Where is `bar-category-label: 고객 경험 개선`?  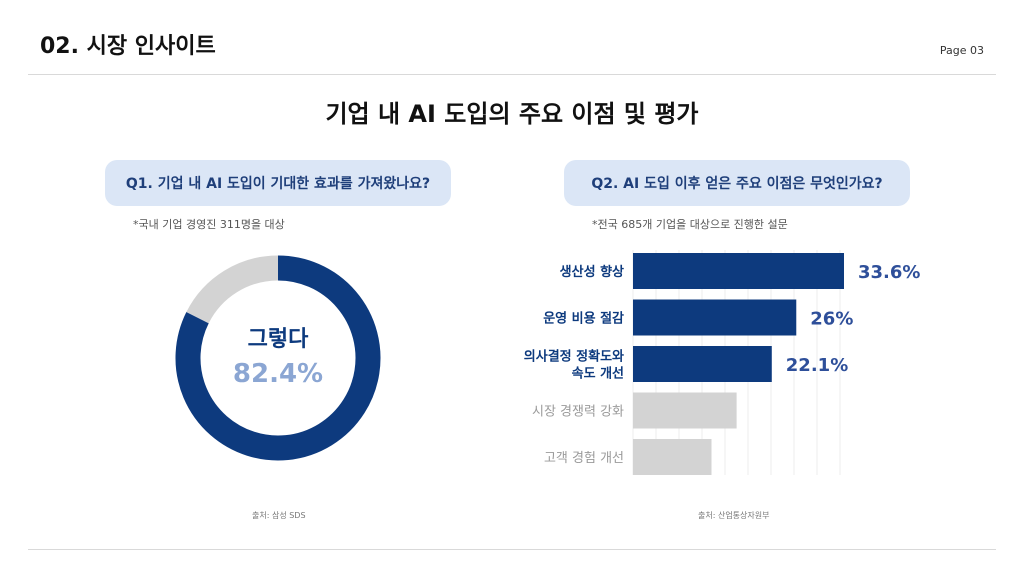 bar-category-label: 고객 경험 개선 is located at coordinates (584, 458).